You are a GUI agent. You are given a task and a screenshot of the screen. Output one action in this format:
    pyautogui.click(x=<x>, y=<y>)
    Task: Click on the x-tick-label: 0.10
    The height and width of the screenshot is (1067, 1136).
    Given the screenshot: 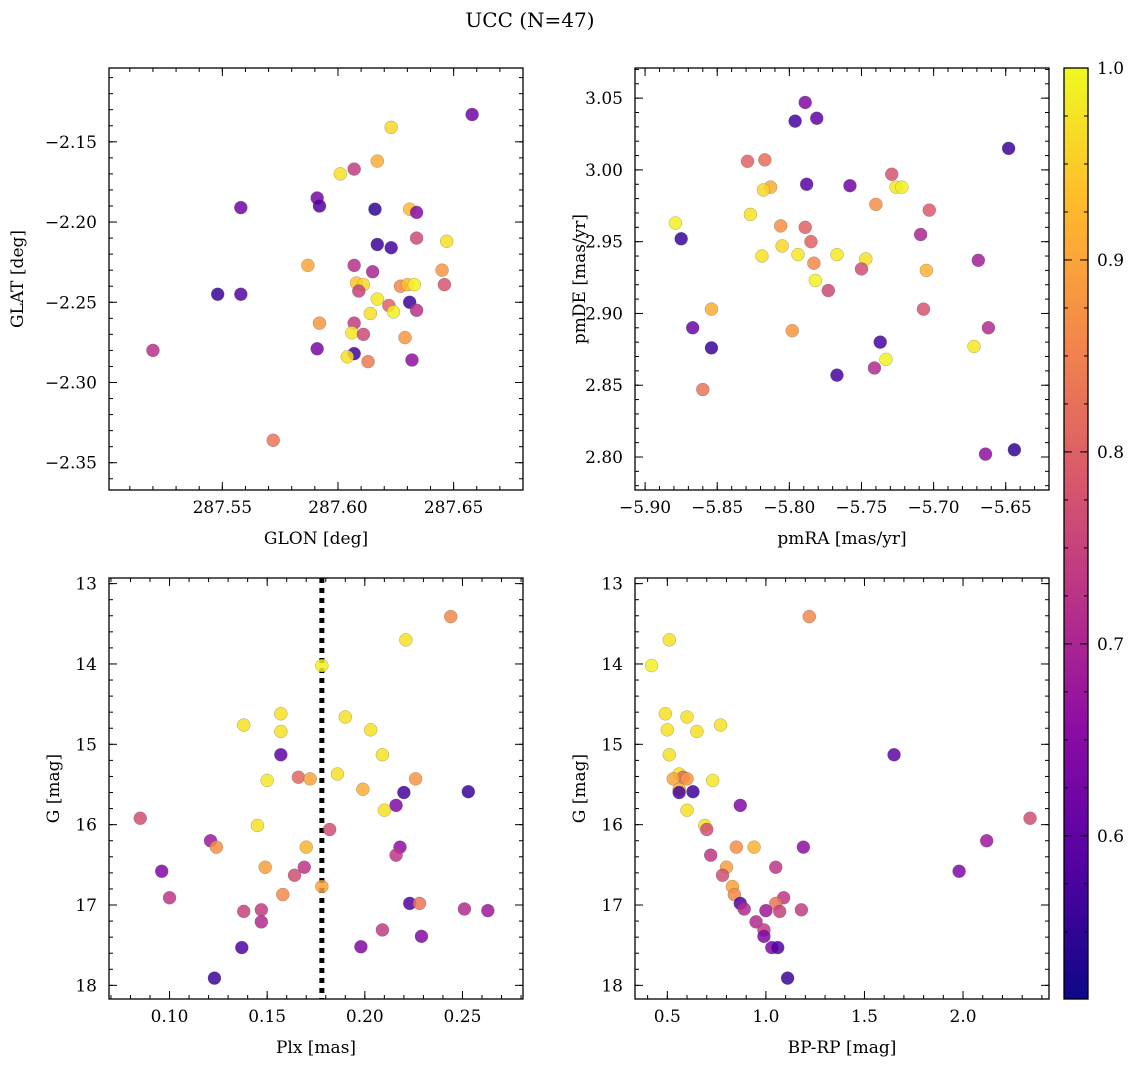 What is the action you would take?
    pyautogui.click(x=170, y=1017)
    